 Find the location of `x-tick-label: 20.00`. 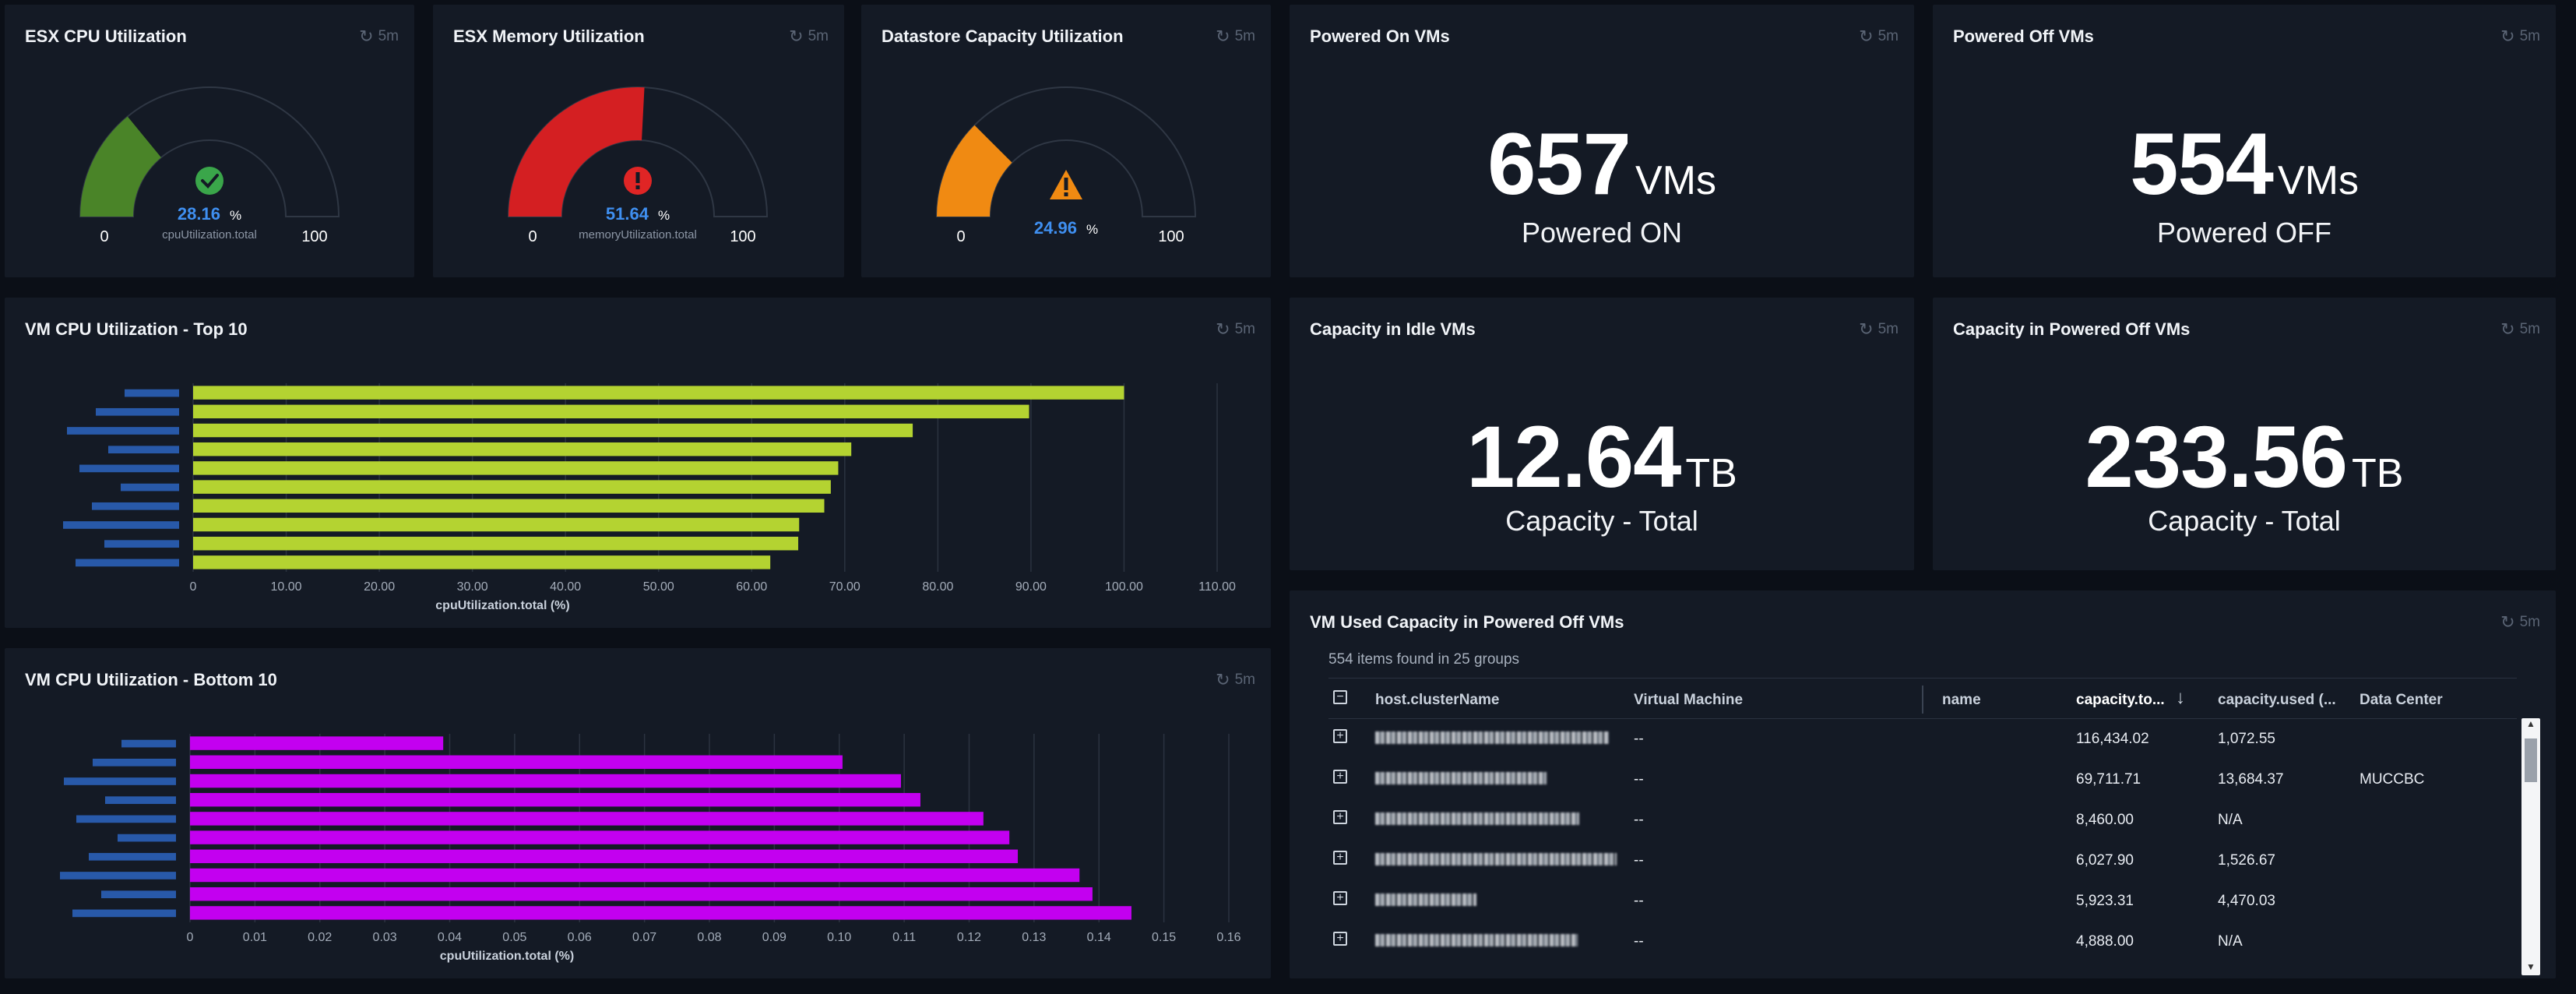

x-tick-label: 20.00 is located at coordinates (379, 587).